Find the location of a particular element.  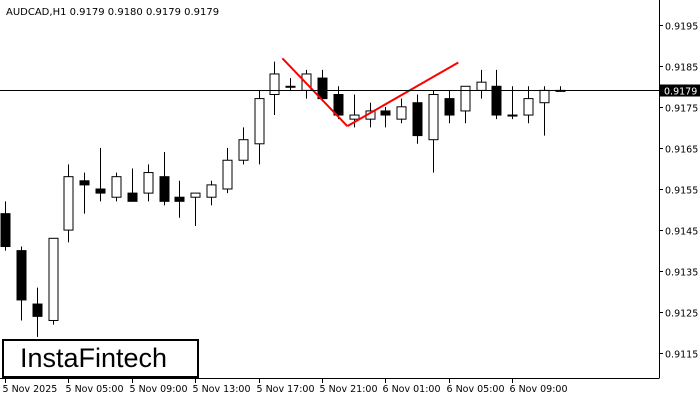

y-tick-label: 0.9145 is located at coordinates (681, 232).